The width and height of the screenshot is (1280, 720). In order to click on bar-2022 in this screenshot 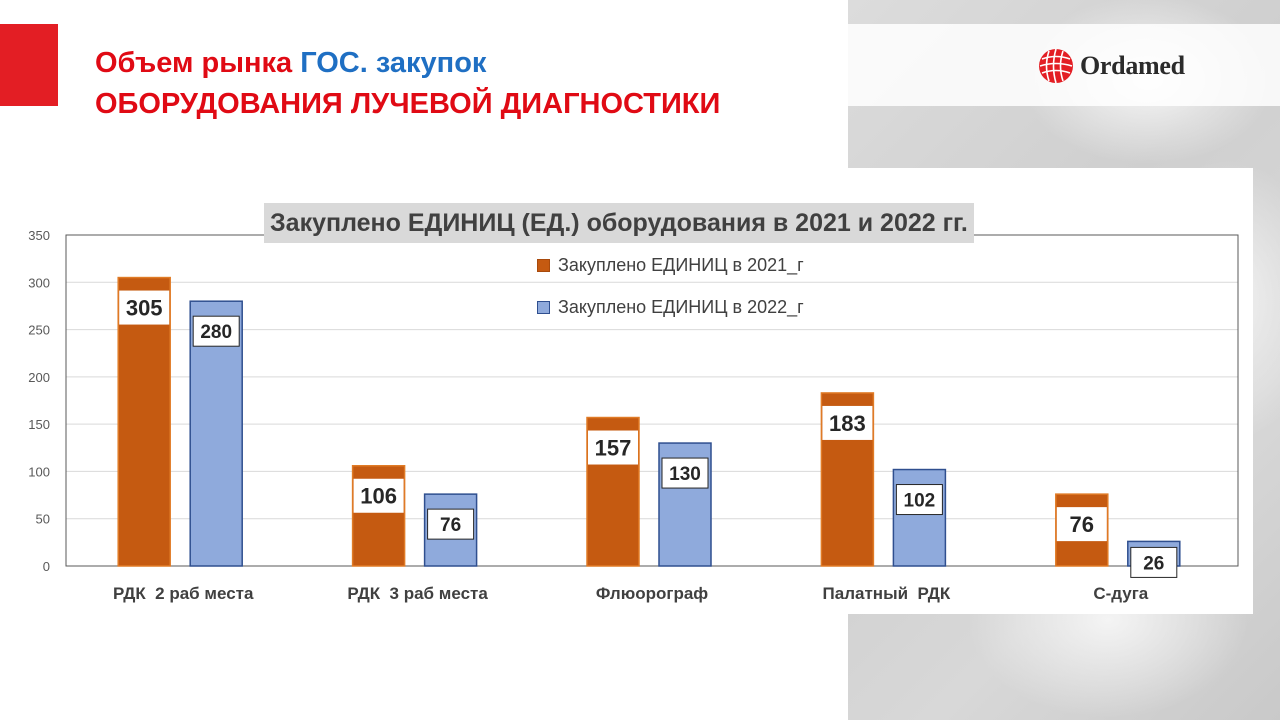, I will do `click(919, 517)`.